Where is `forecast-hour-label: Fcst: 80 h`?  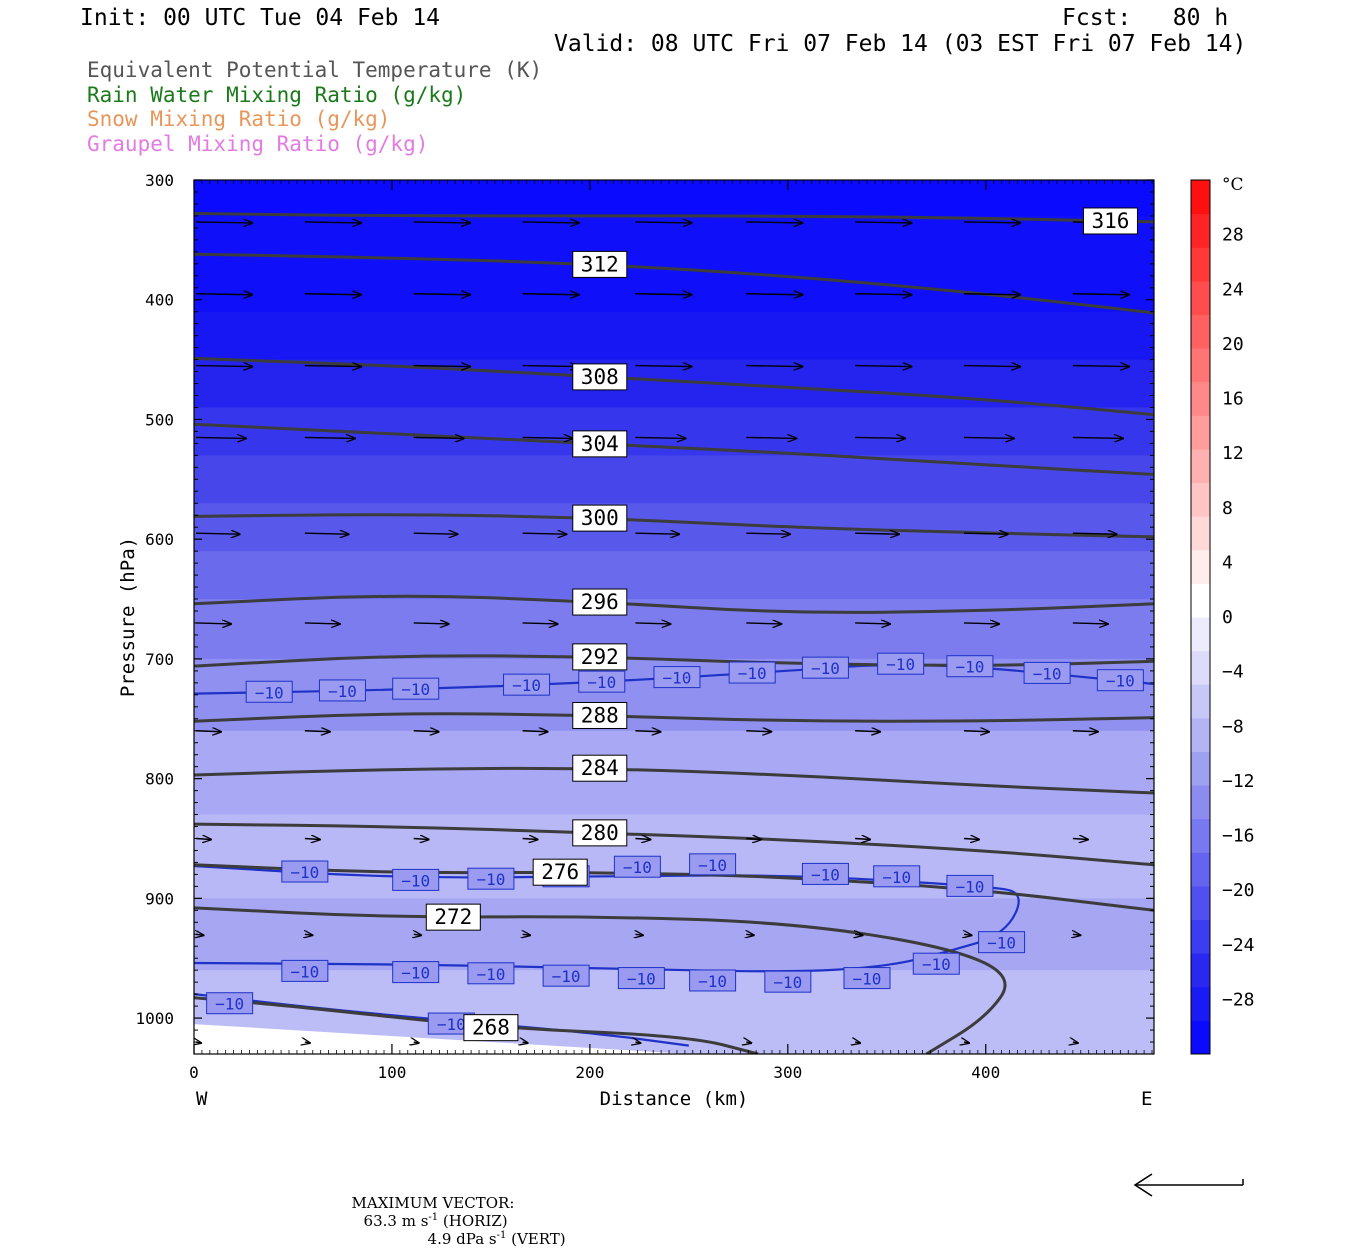 forecast-hour-label: Fcst: 80 h is located at coordinates (1145, 18).